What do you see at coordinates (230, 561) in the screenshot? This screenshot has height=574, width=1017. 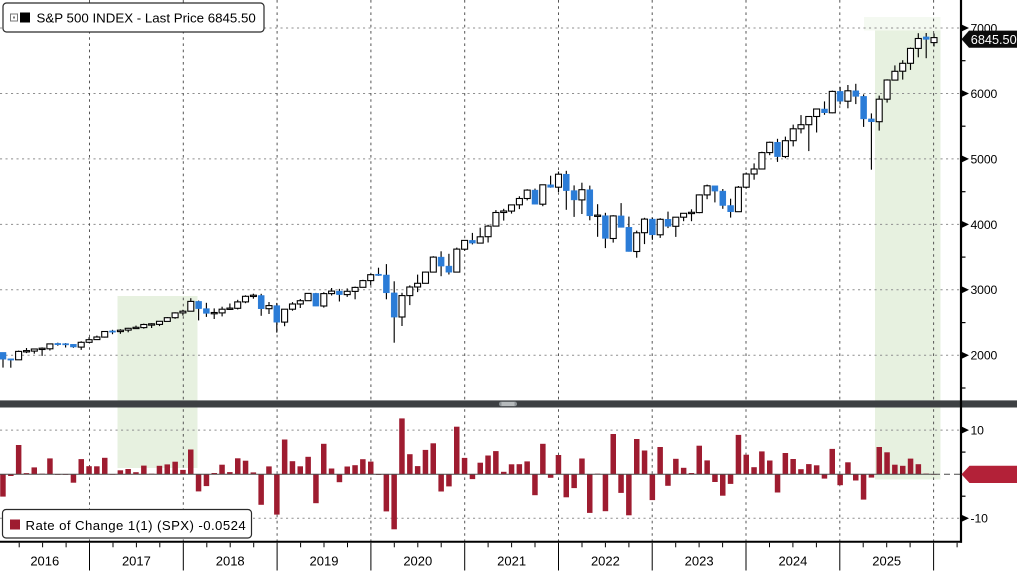 I see `svg-text: 2018` at bounding box center [230, 561].